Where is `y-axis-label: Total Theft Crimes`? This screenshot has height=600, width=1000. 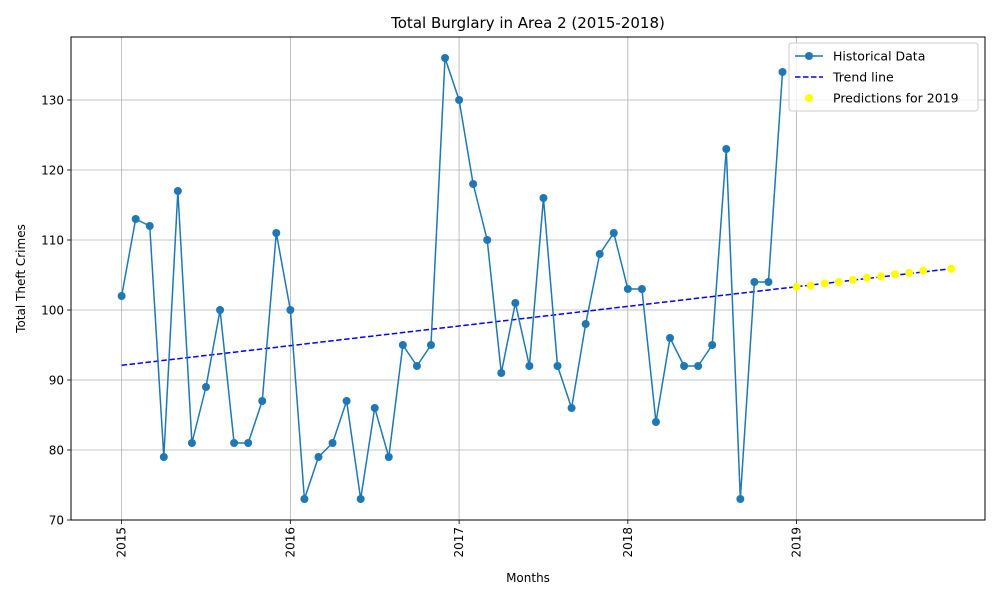 y-axis-label: Total Theft Crimes is located at coordinates (21, 279).